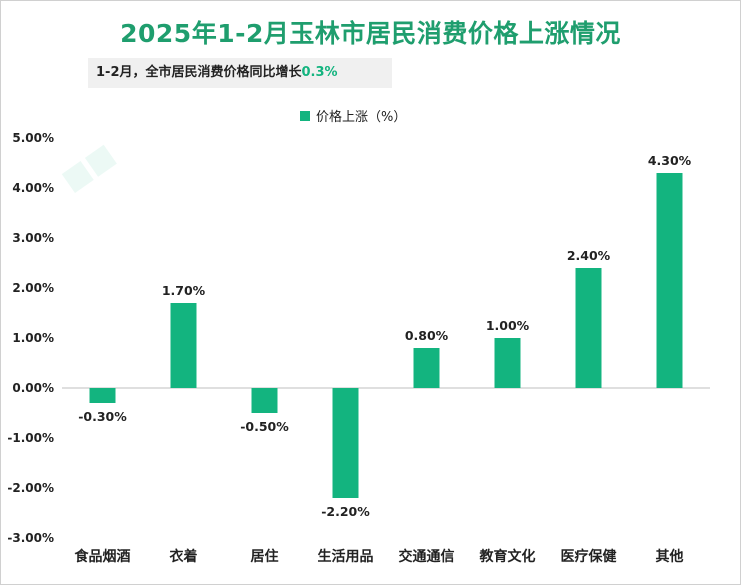 The image size is (741, 585). I want to click on chart-title: 2025年1-2月玉林市居民消费价格上涨情况, so click(370, 33).